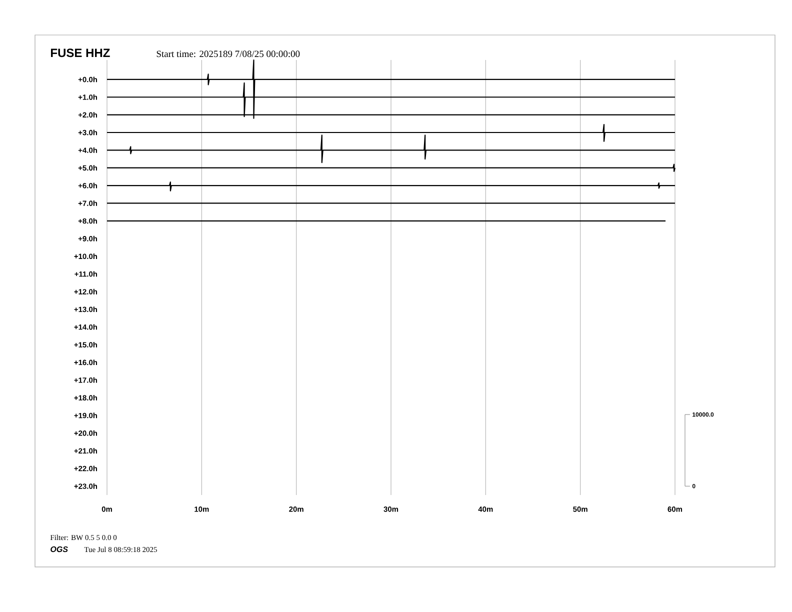  What do you see at coordinates (228, 54) in the screenshot?
I see `chart-subtitle: Start time: 2025189 7/08/25 00:00:00` at bounding box center [228, 54].